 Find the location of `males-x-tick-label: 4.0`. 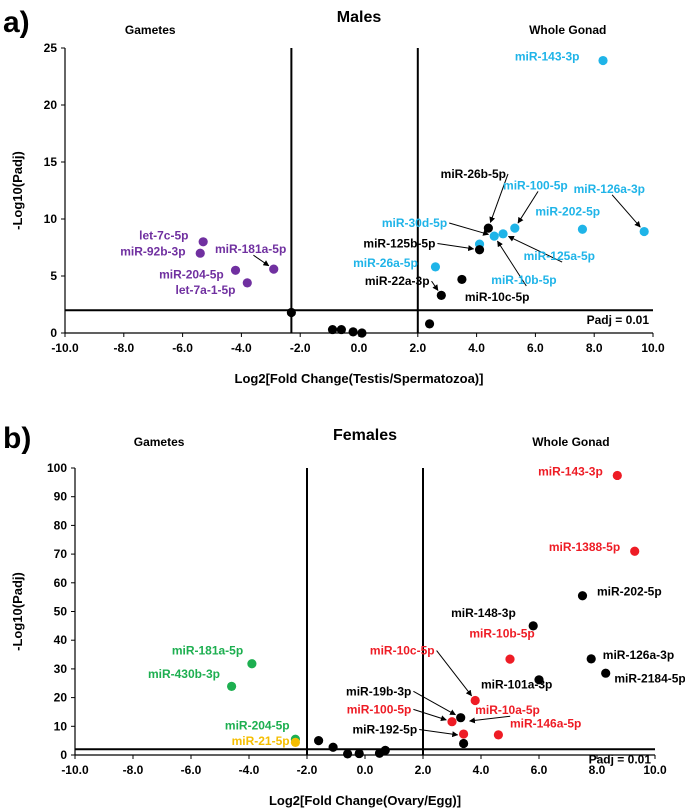

males-x-tick-label: 4.0 is located at coordinates (476, 348).